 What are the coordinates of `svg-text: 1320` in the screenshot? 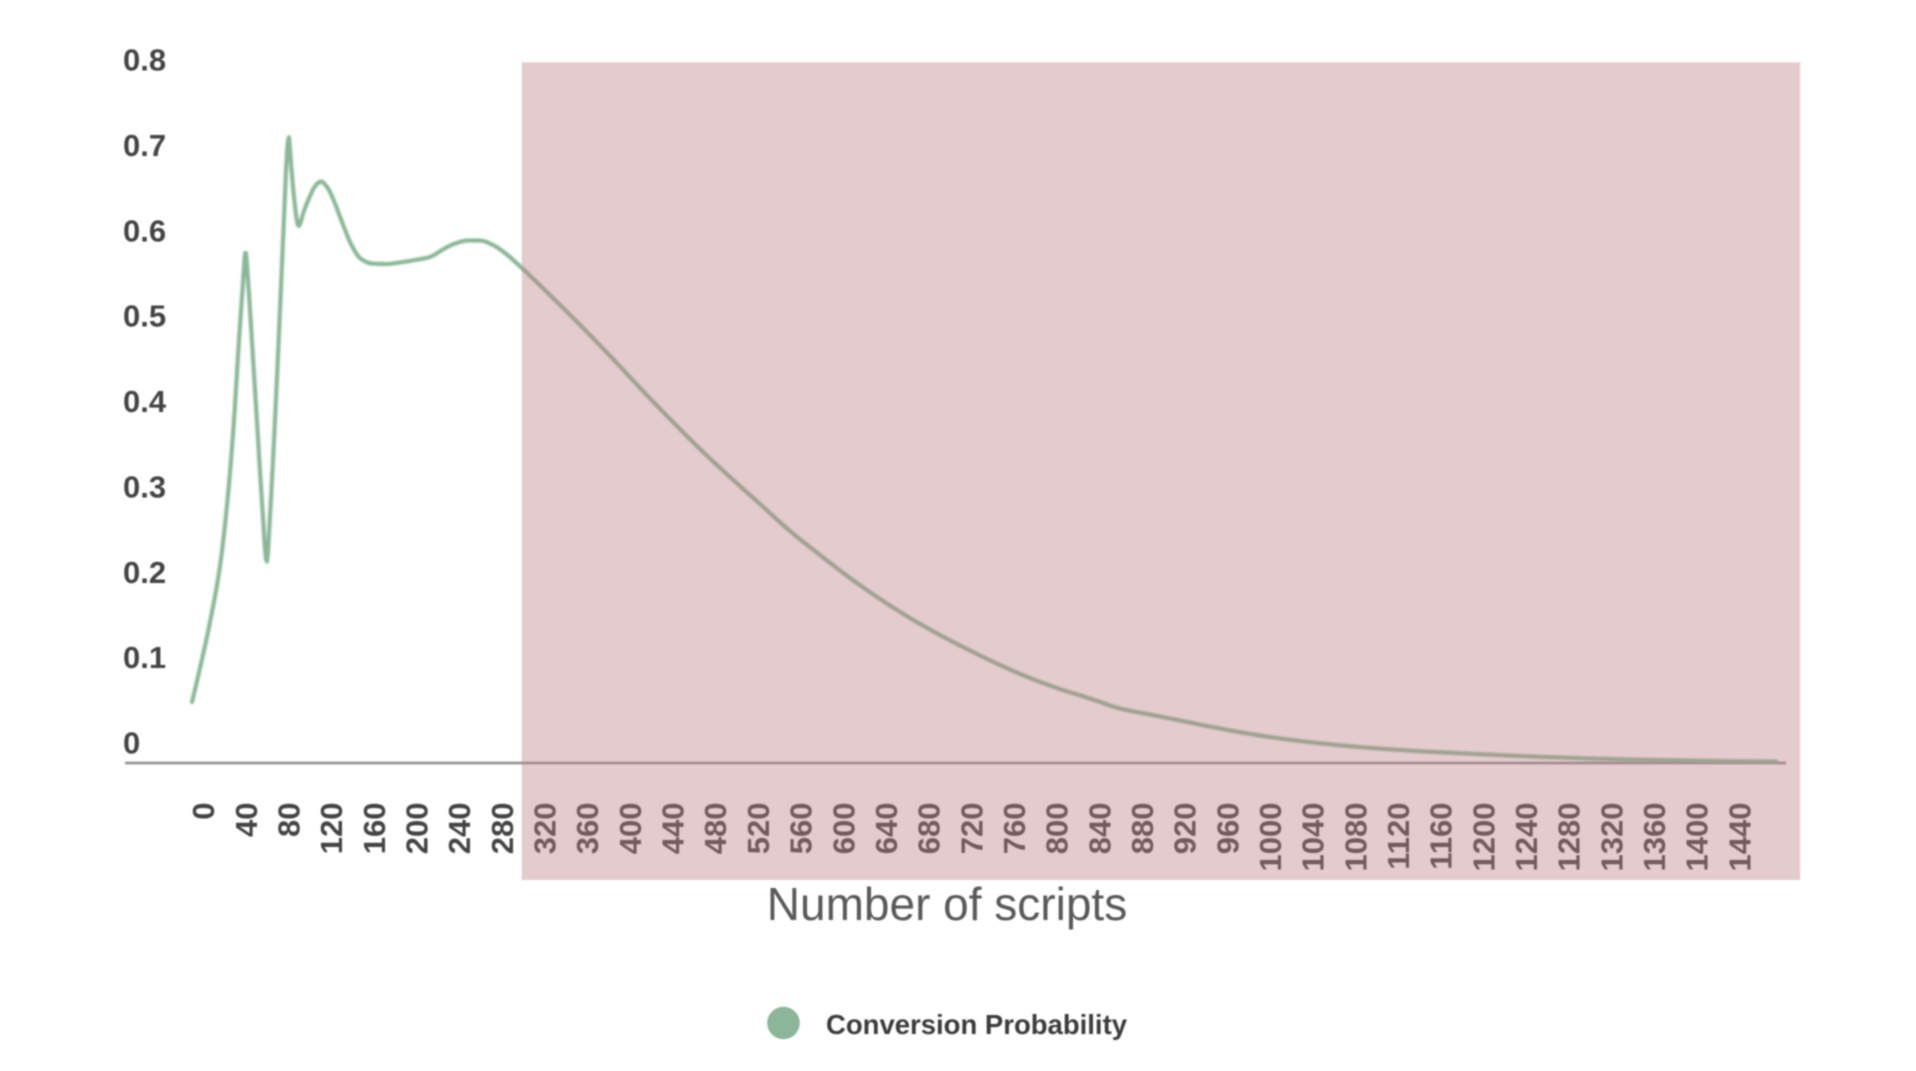 It's located at (1611, 837).